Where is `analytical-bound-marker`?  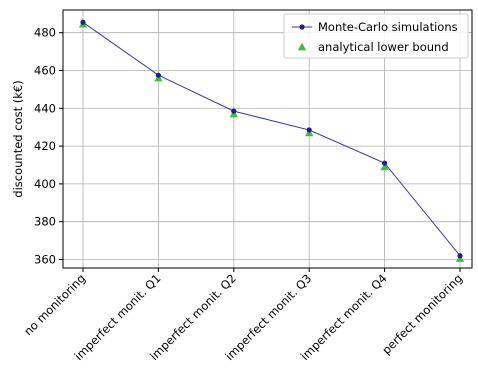
analytical-bound-marker is located at coordinates (384, 166).